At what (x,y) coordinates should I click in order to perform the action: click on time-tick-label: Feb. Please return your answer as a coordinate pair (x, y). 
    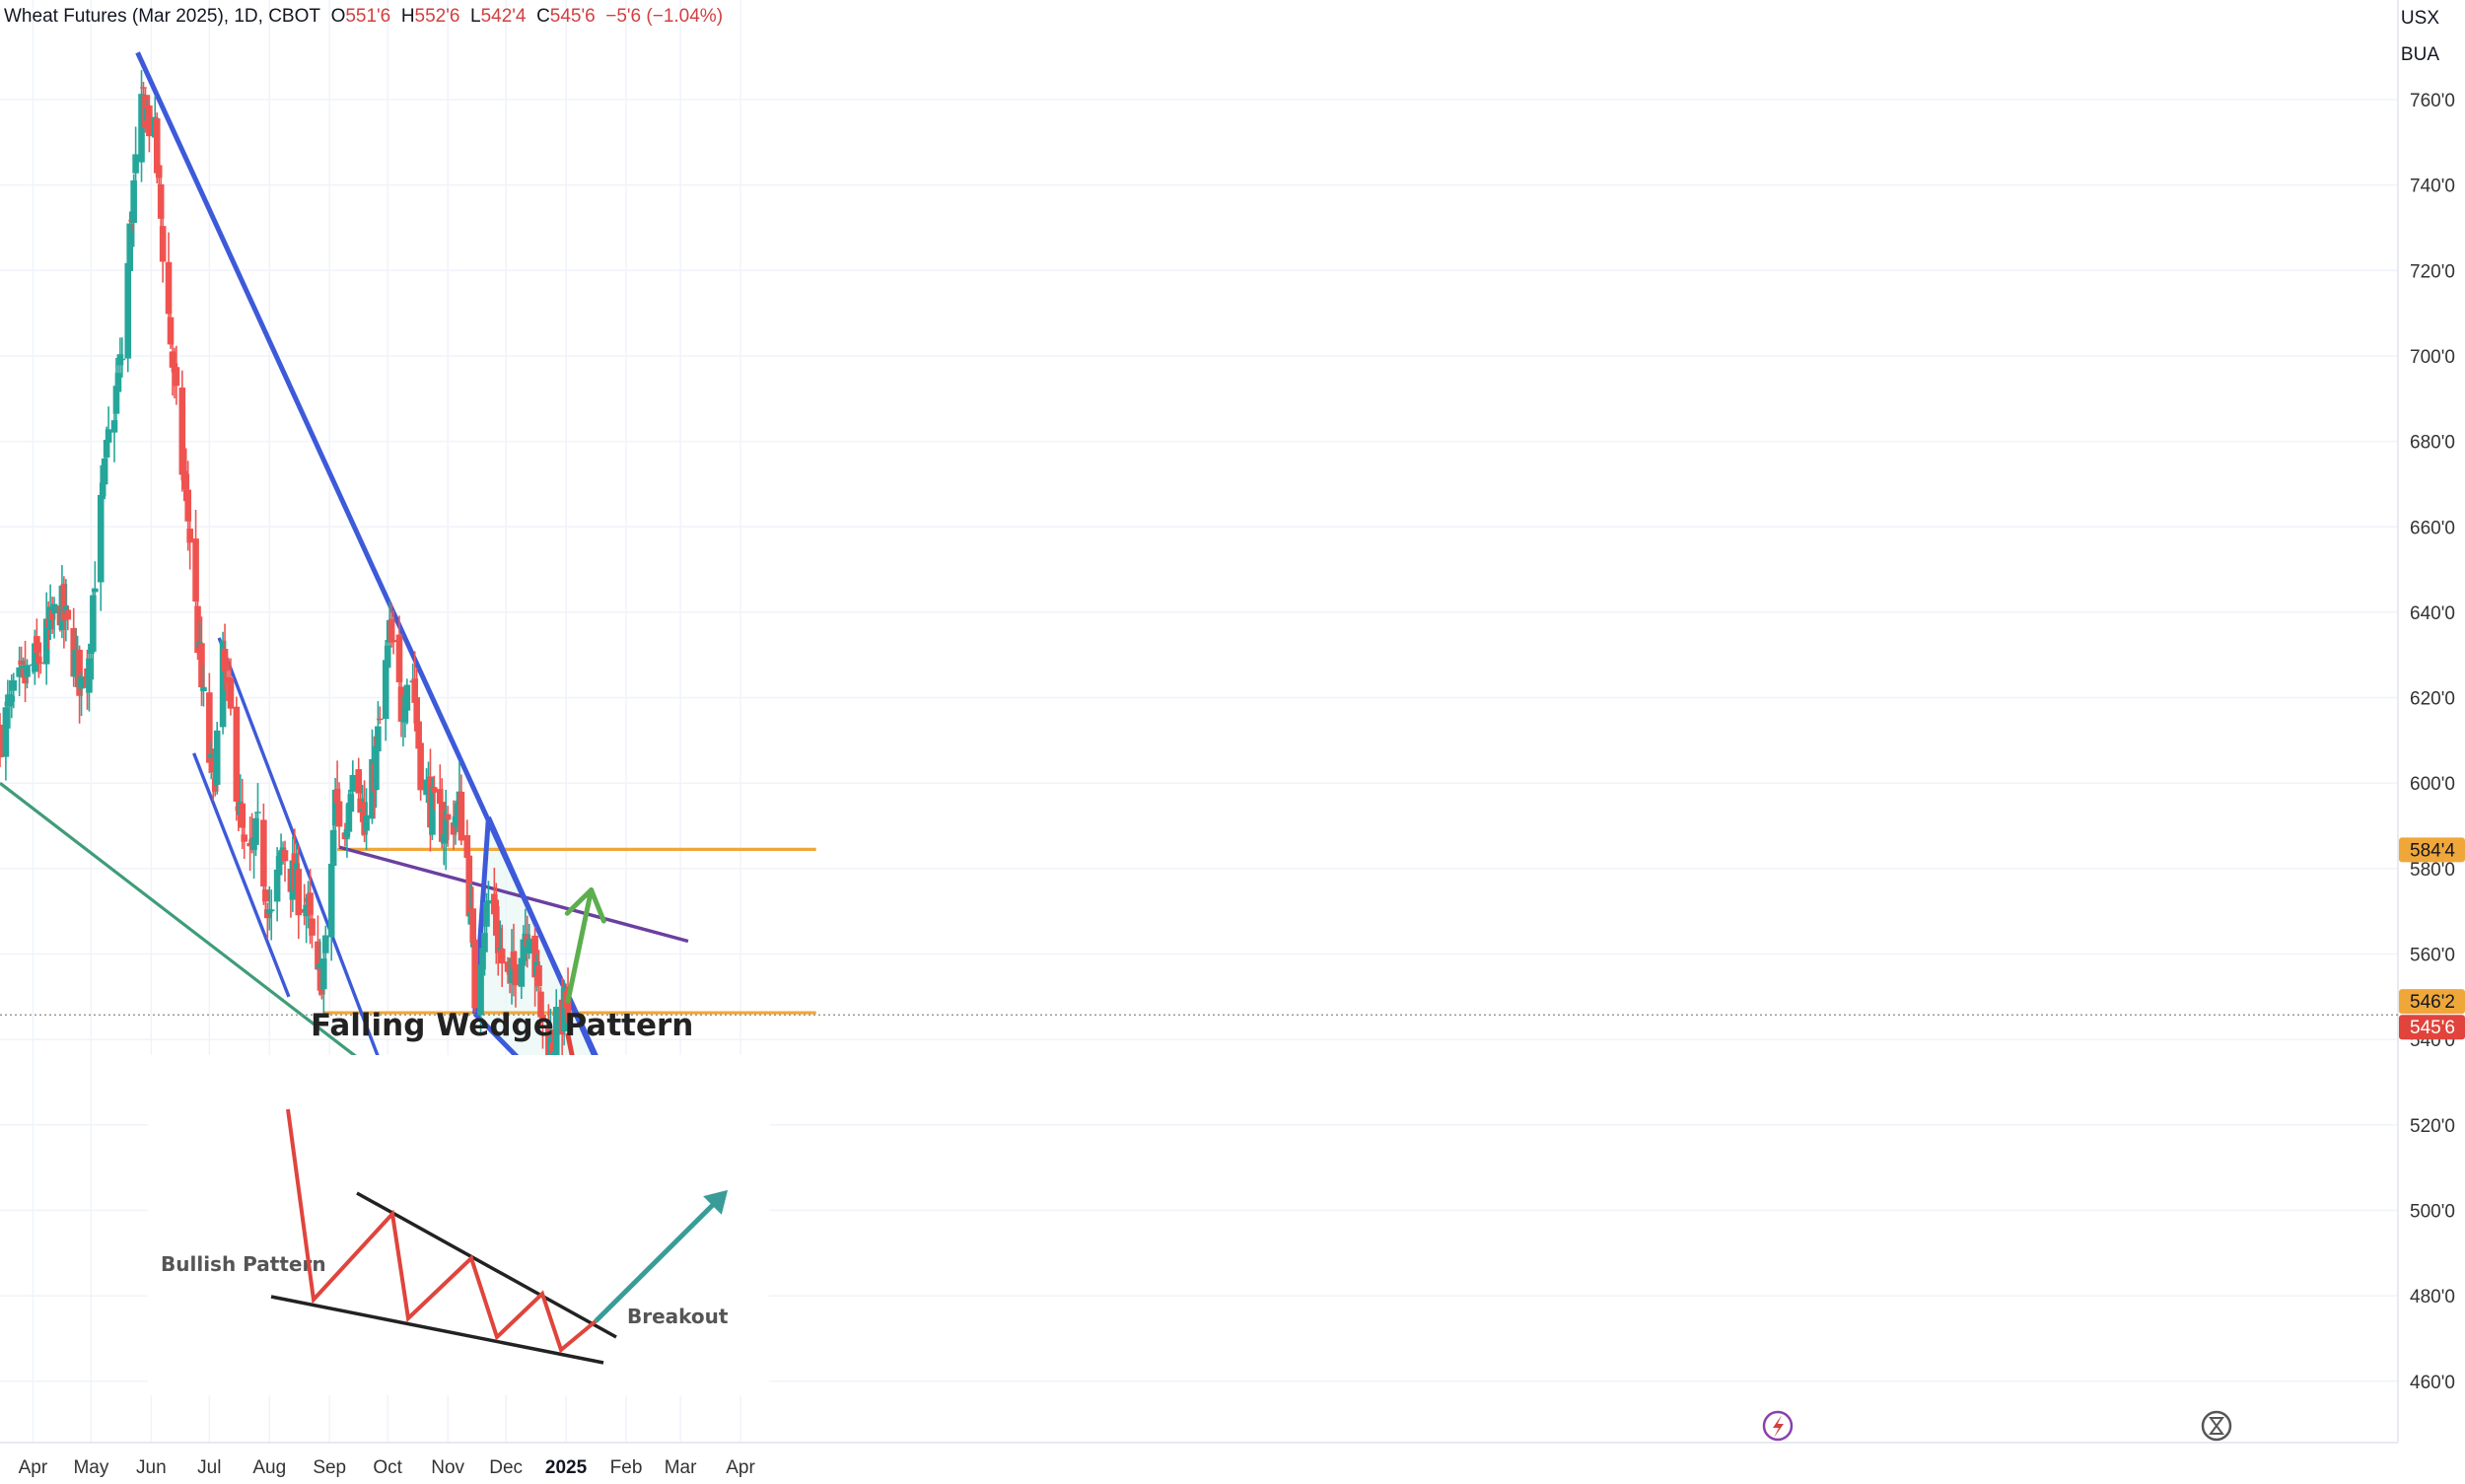
    Looking at the image, I should click on (626, 1467).